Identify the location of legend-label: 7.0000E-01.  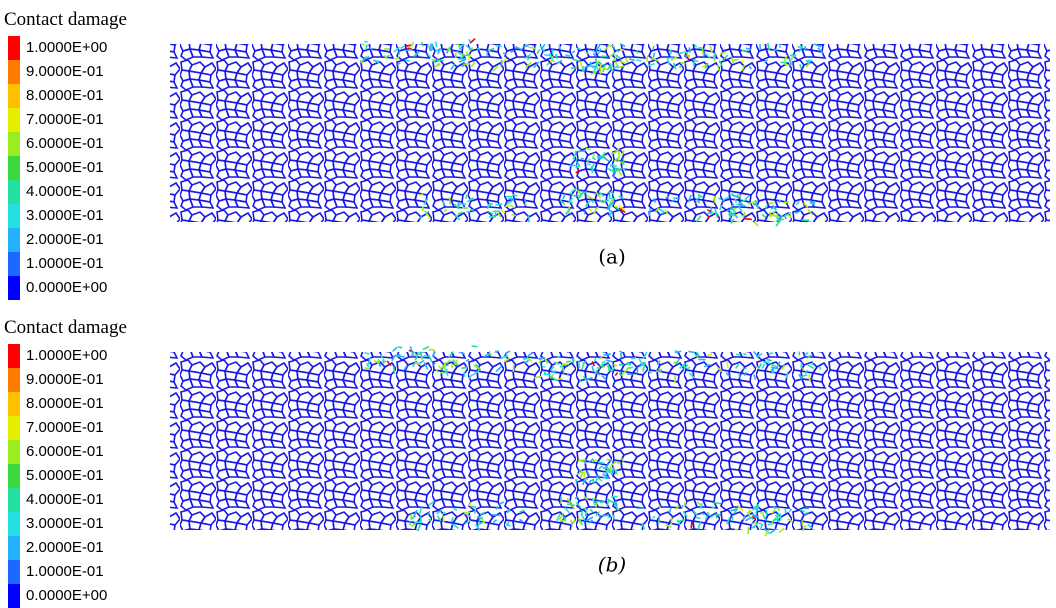
(65, 119).